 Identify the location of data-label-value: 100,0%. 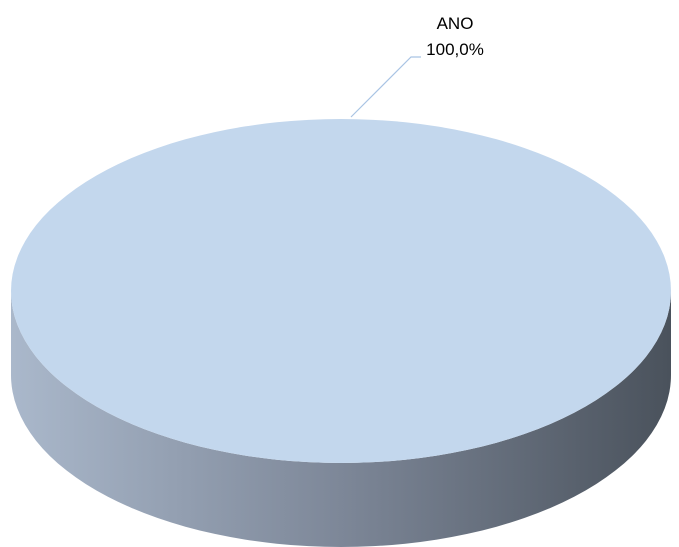
(455, 49).